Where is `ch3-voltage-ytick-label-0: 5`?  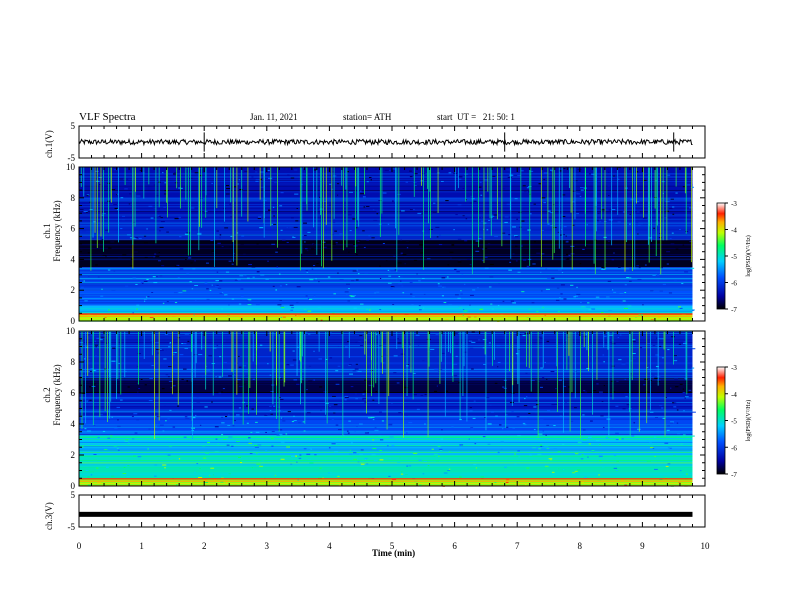 ch3-voltage-ytick-label-0: 5 is located at coordinates (73, 495).